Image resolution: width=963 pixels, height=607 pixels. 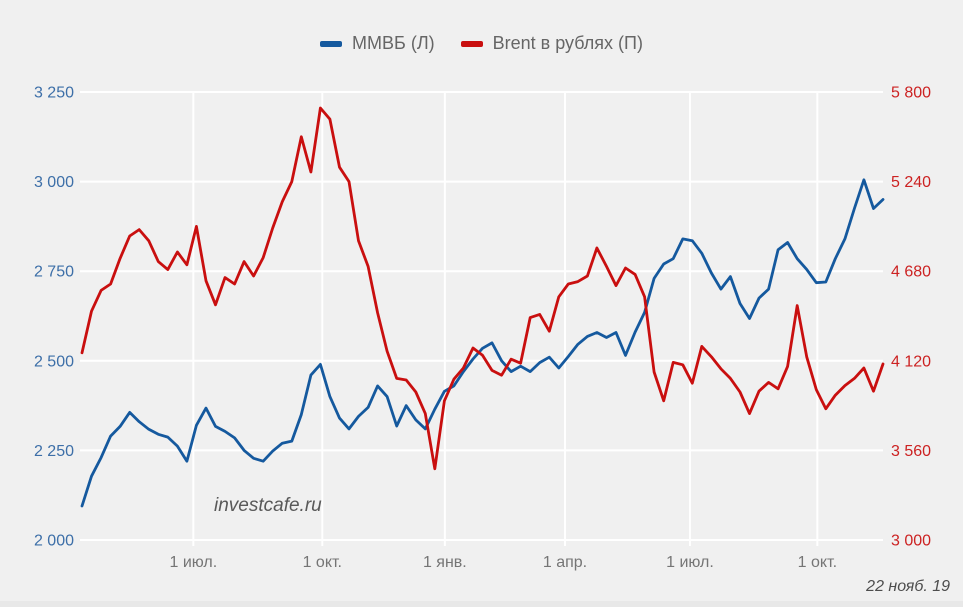 I want to click on y-axis-left-tick-label: 3 000, so click(x=54, y=182).